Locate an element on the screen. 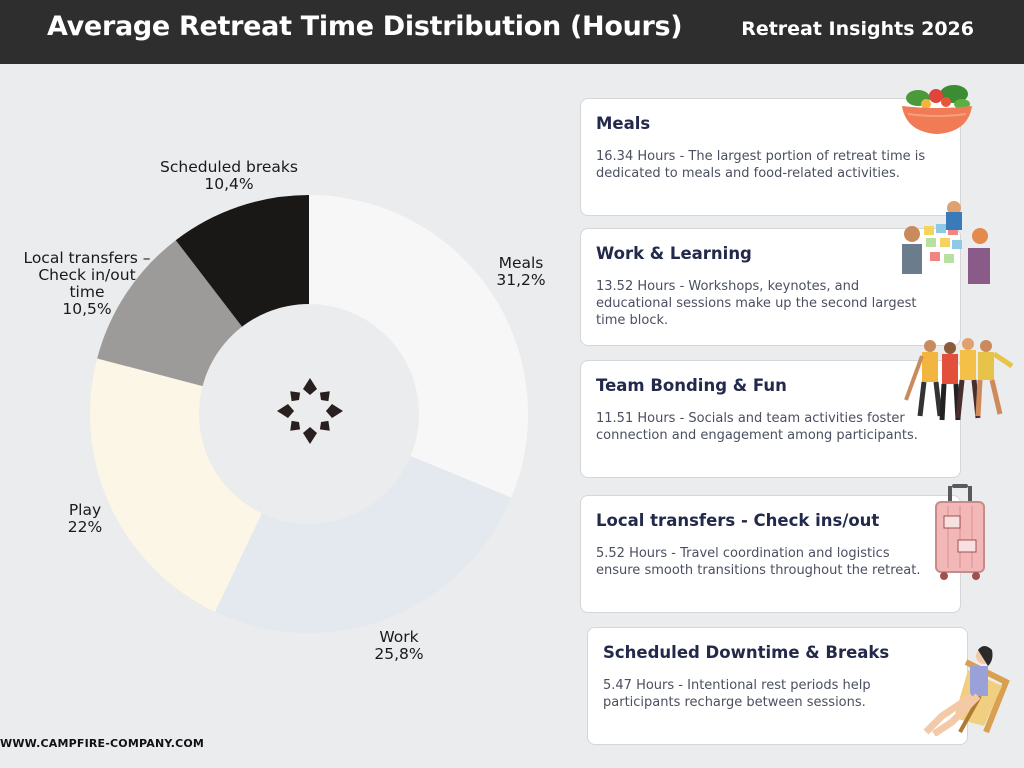 Image resolution: width=1024 pixels, height=768 pixels. label-play-name: Play is located at coordinates (85, 510).